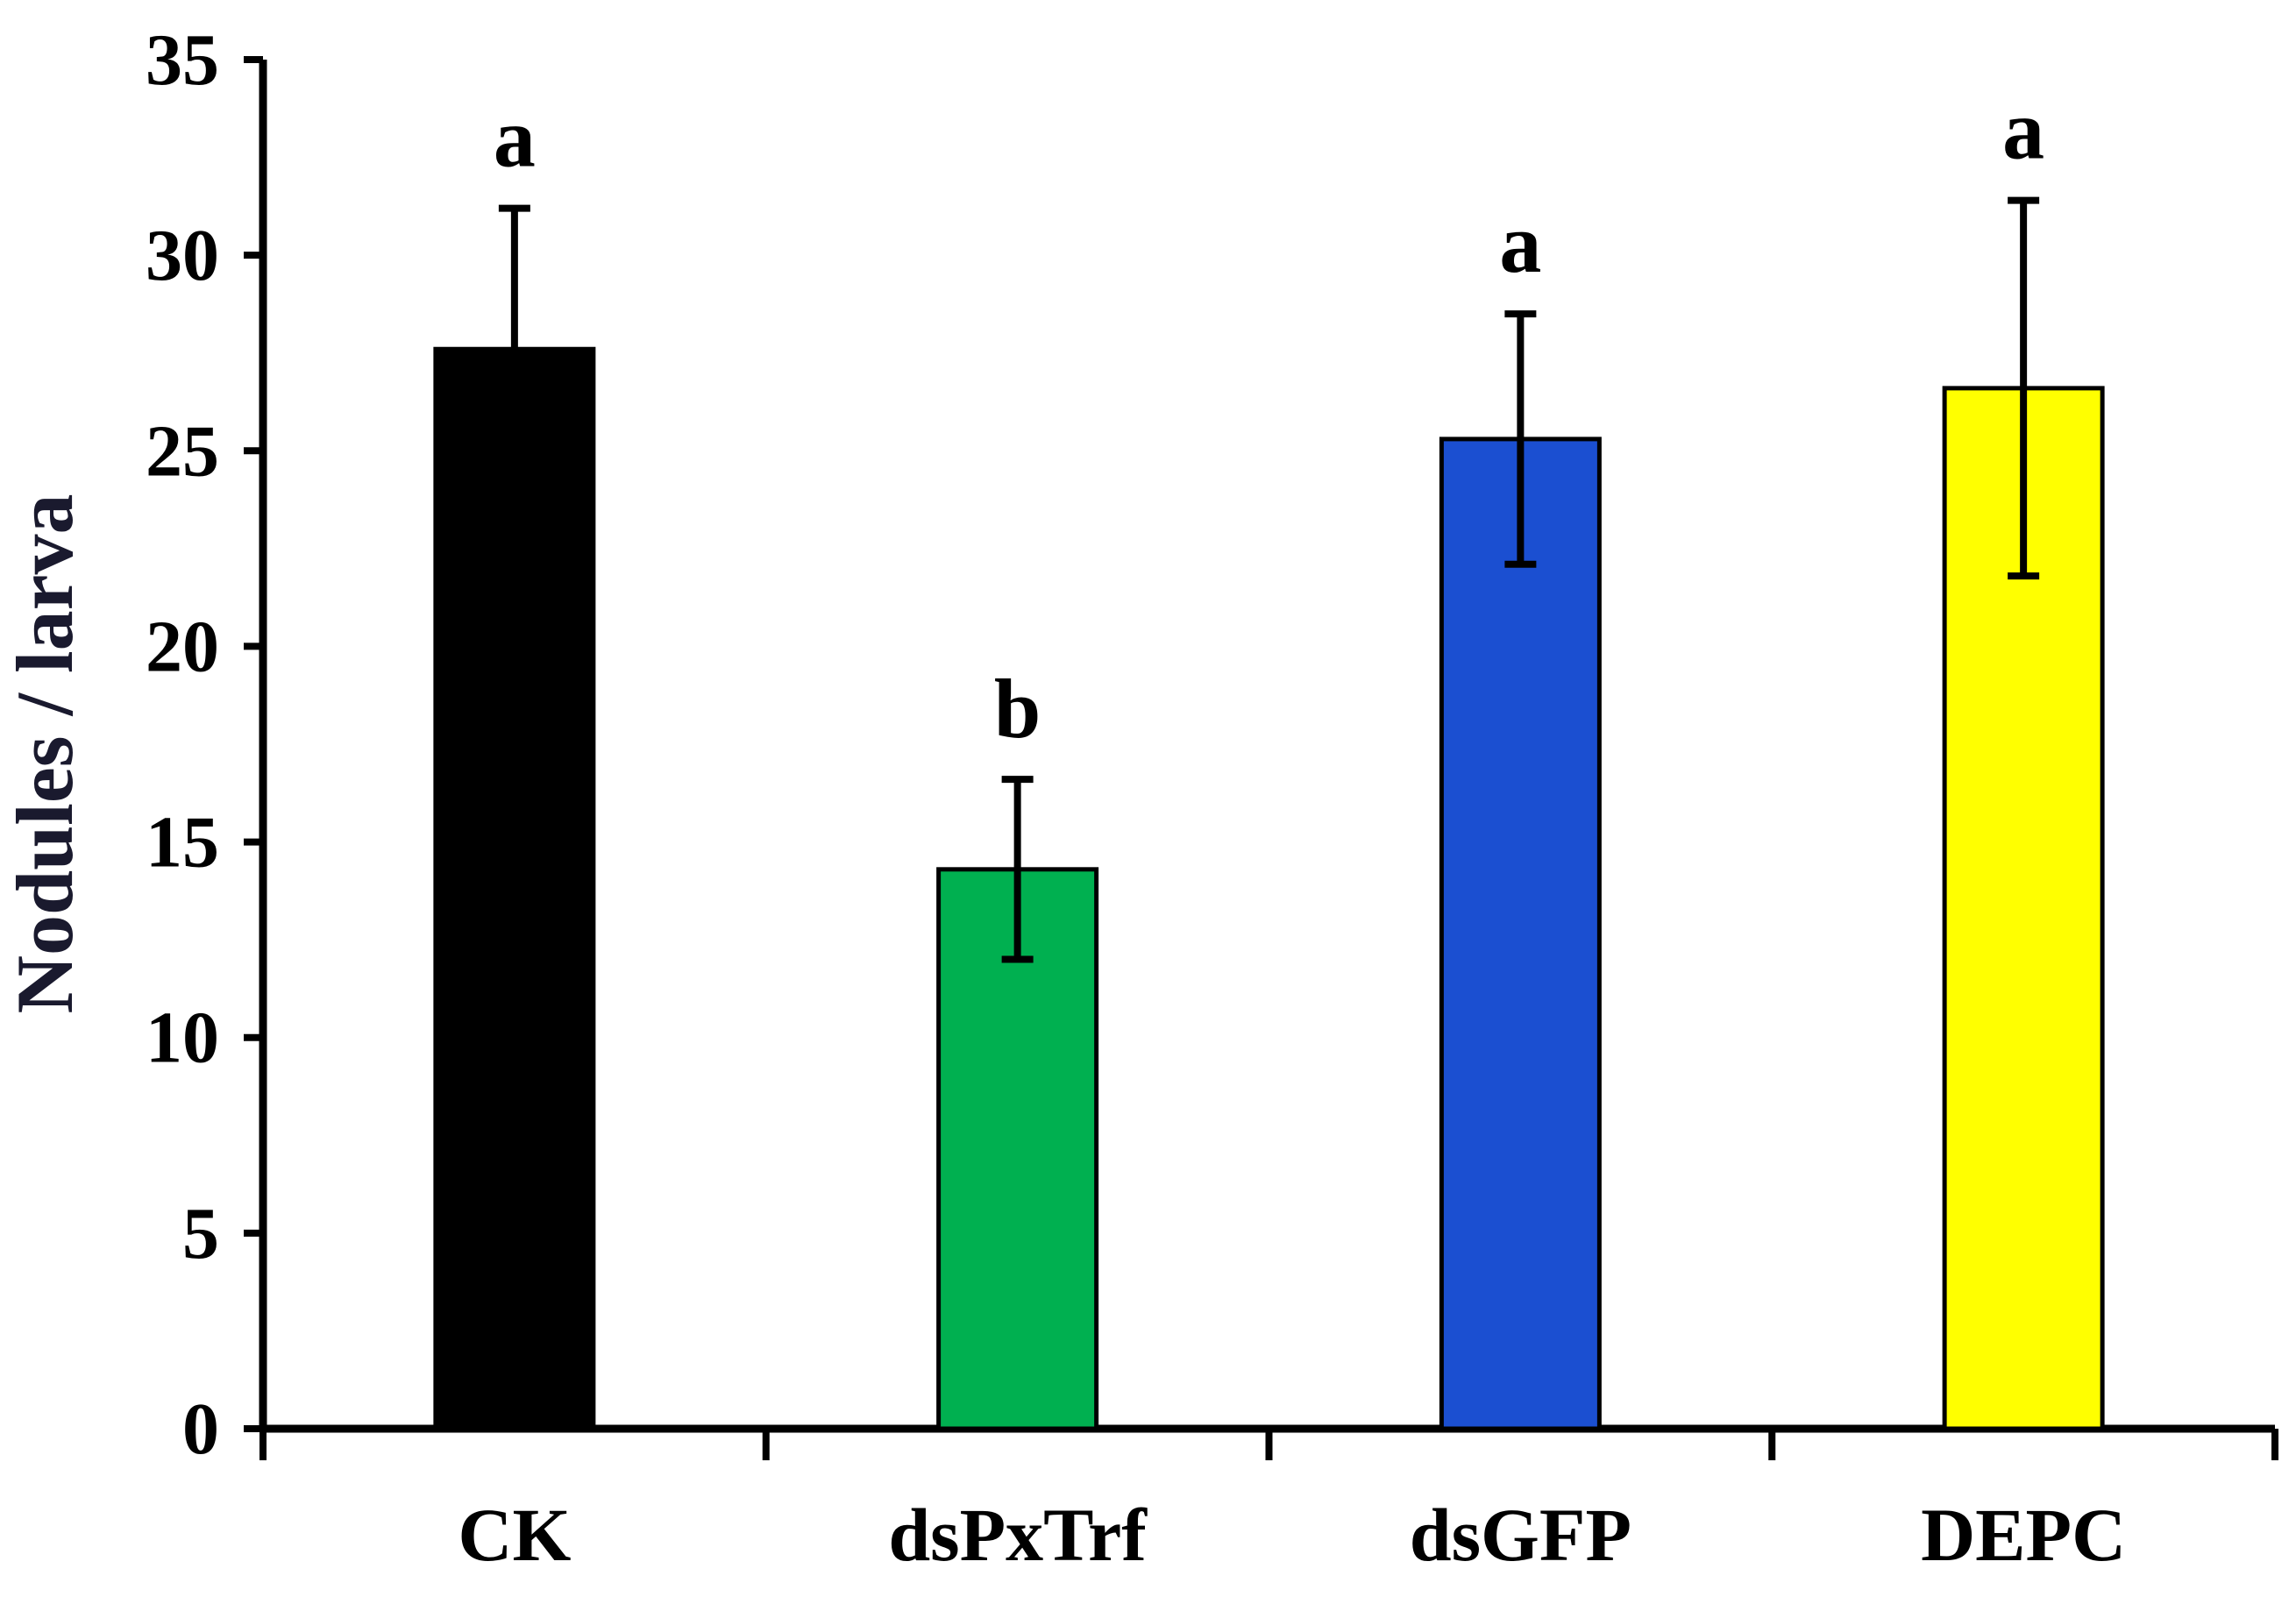 This screenshot has height=1597, width=2296. What do you see at coordinates (2023, 1535) in the screenshot?
I see `x-category-label: DEPC` at bounding box center [2023, 1535].